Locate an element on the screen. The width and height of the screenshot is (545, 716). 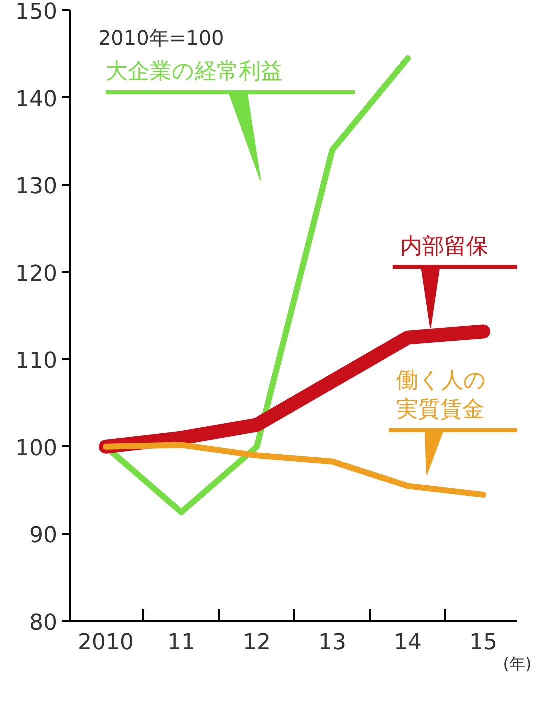
x-tick-label: 2010 is located at coordinates (106, 643).